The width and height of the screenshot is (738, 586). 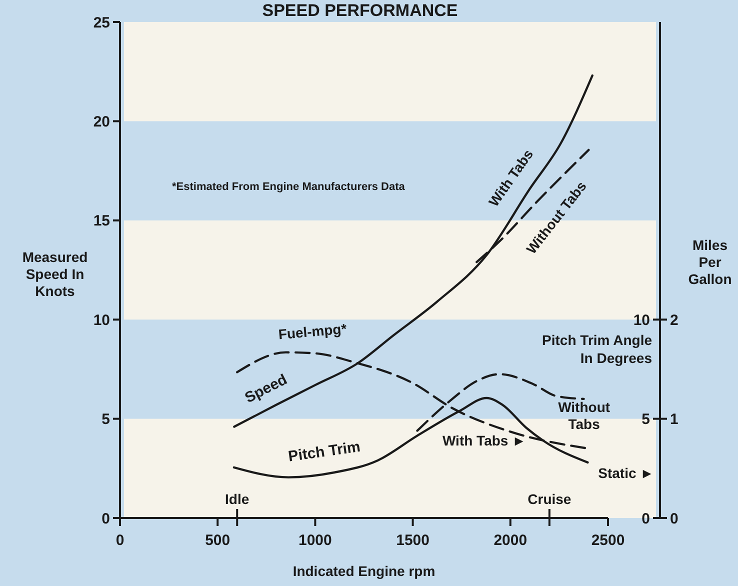 What do you see at coordinates (101, 121) in the screenshot?
I see `y-tick-label: 20` at bounding box center [101, 121].